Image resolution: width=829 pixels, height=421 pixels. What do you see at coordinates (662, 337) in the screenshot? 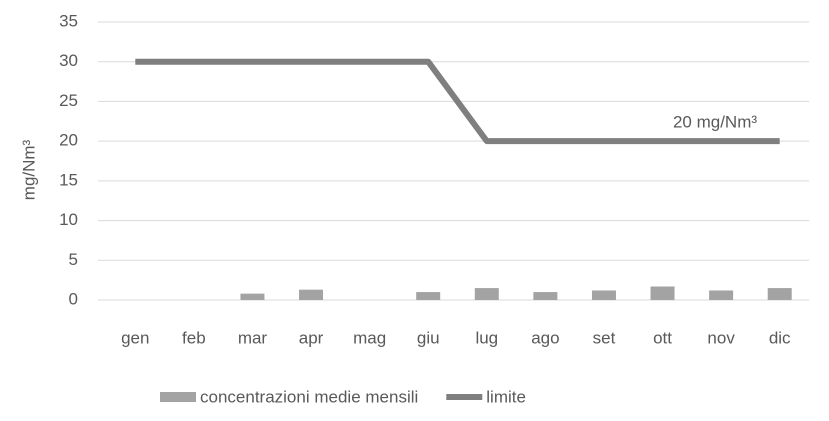
I see `x-tick-label: ott` at bounding box center [662, 337].